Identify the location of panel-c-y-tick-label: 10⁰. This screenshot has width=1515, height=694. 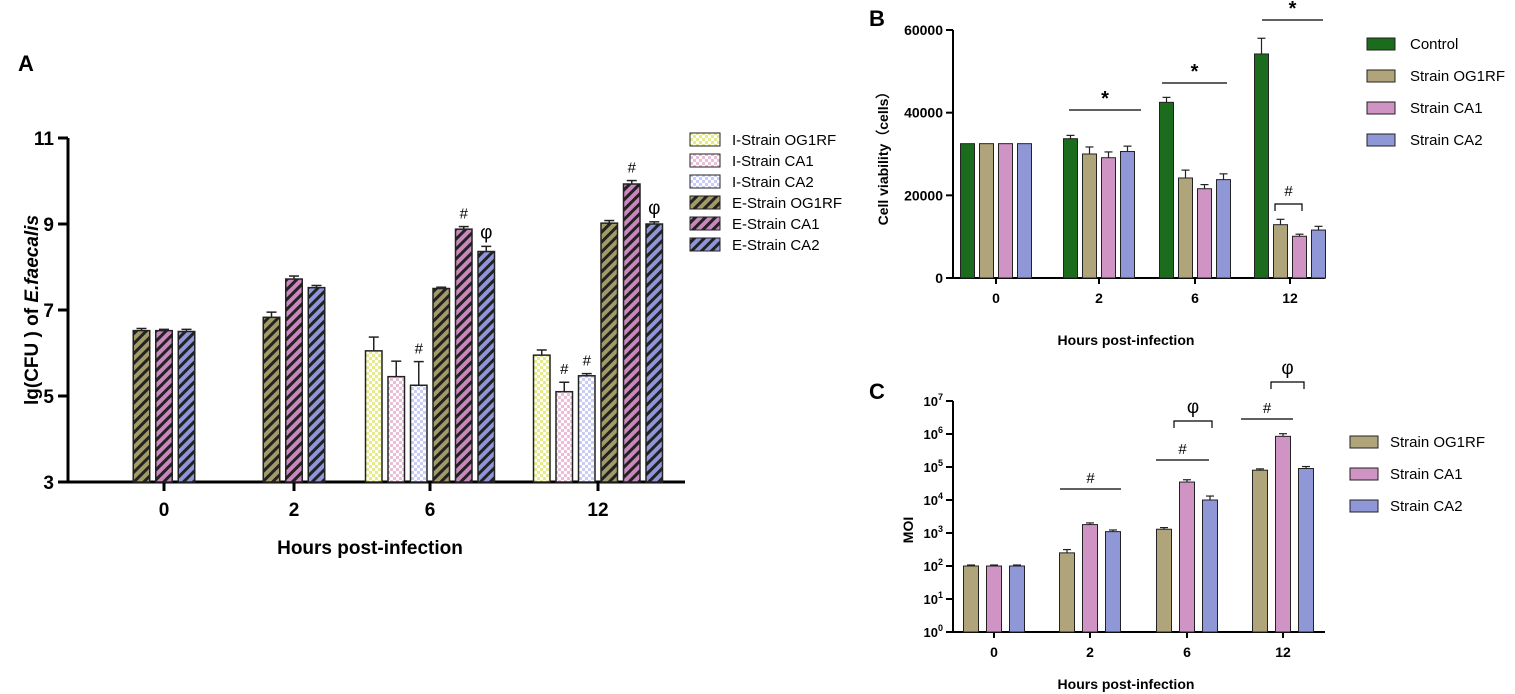
(933, 631).